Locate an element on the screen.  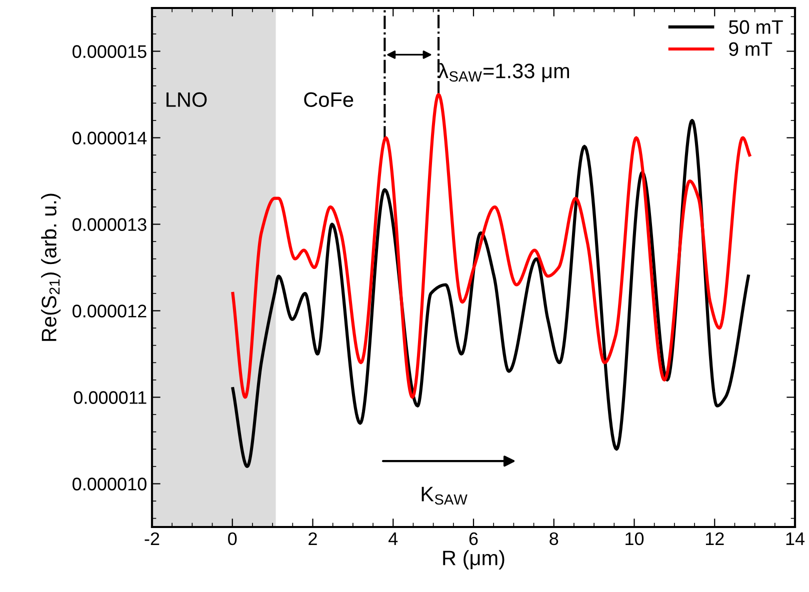
x-tick-label: 8 is located at coordinates (554, 539).